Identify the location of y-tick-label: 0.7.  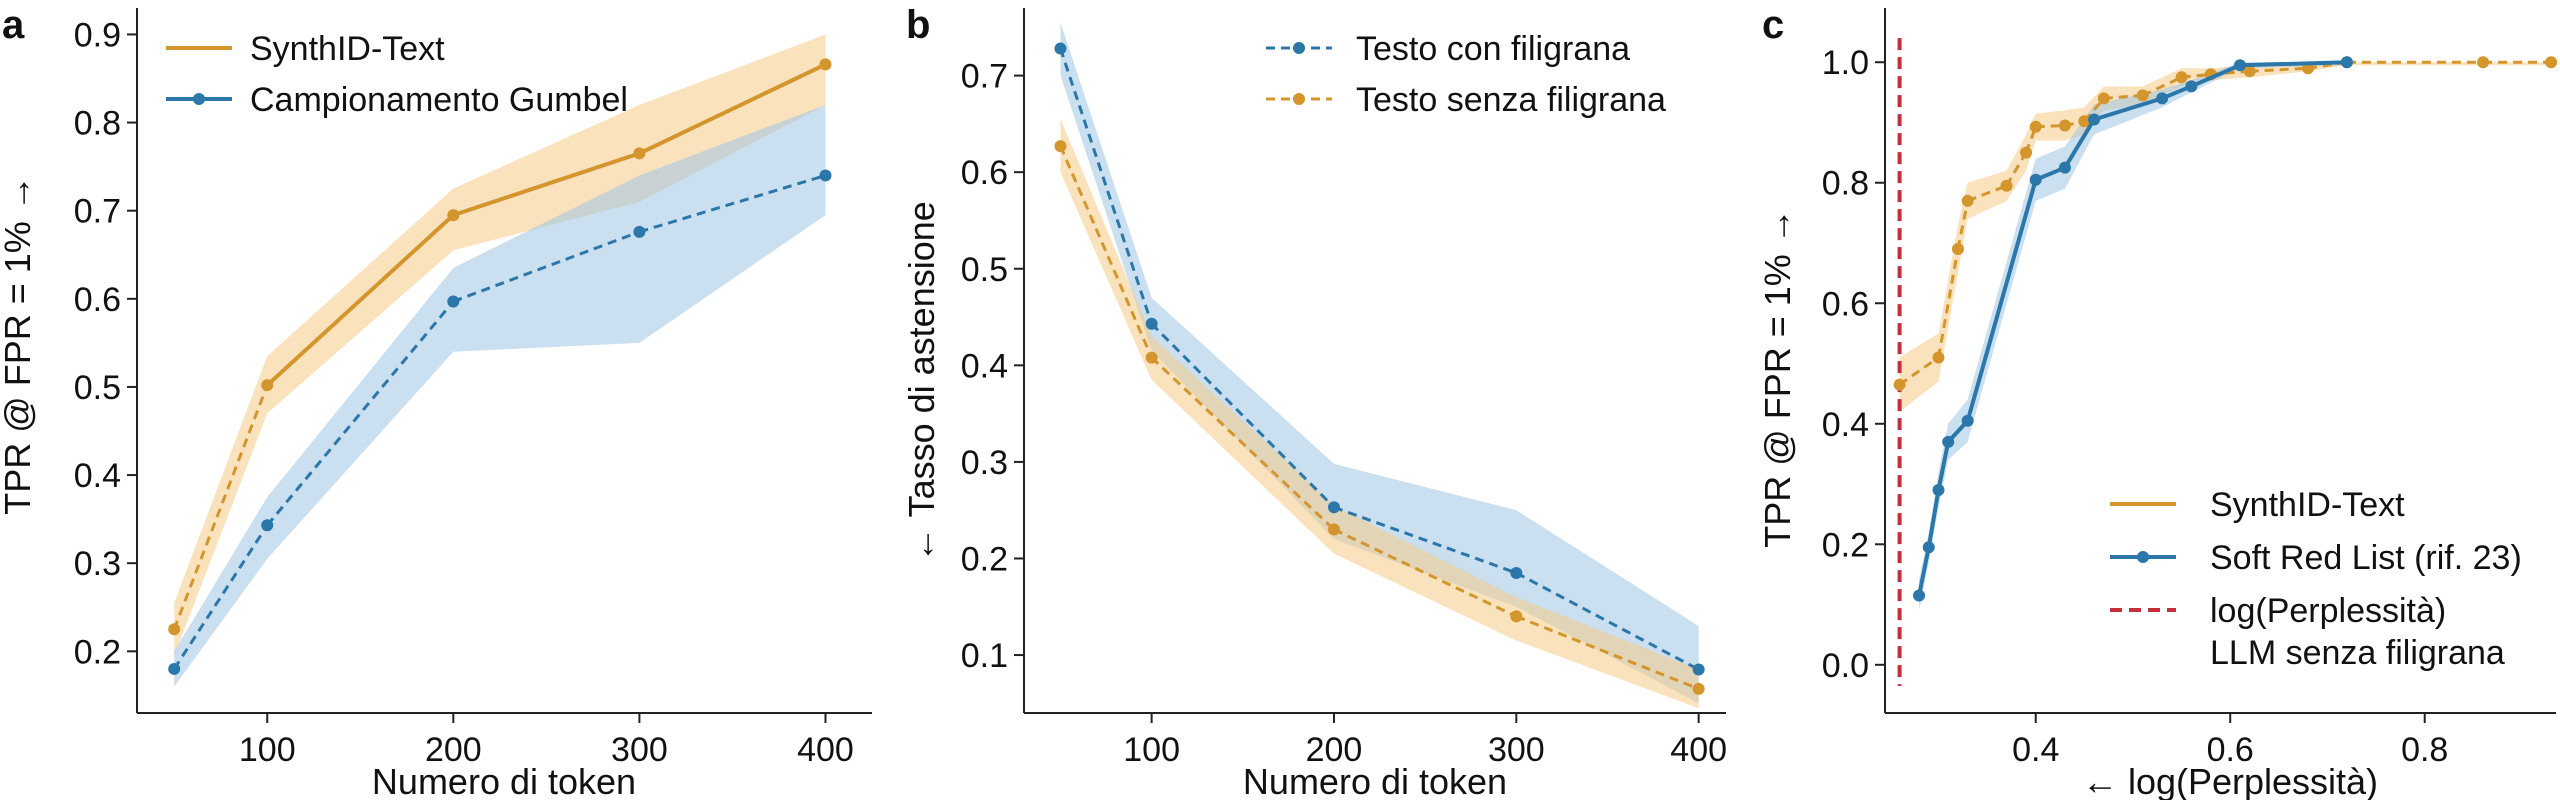
(984, 77).